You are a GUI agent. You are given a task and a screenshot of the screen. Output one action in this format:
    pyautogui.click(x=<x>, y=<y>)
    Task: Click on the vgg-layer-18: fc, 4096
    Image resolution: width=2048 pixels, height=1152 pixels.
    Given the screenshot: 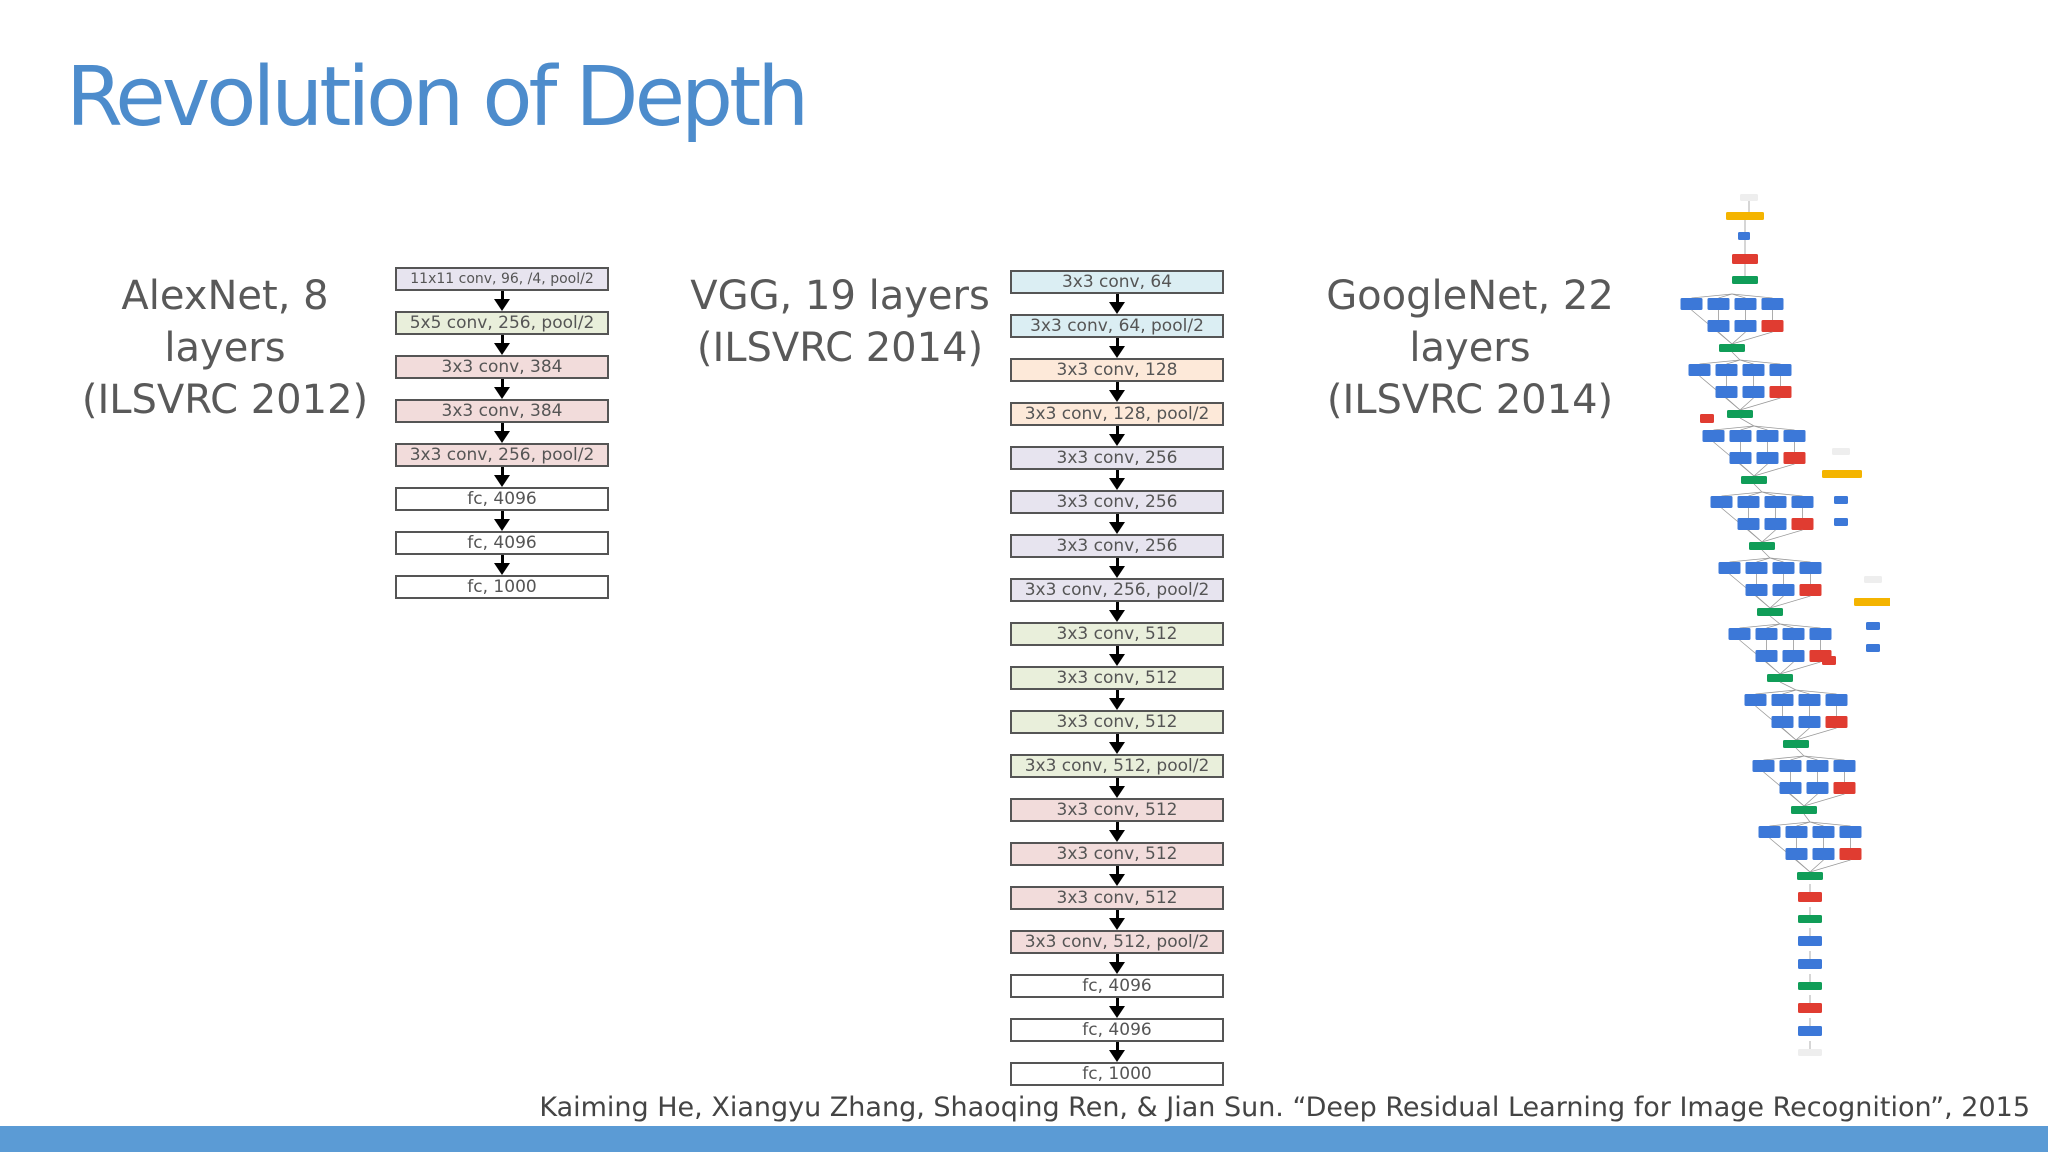 What is the action you would take?
    pyautogui.click(x=1117, y=1030)
    